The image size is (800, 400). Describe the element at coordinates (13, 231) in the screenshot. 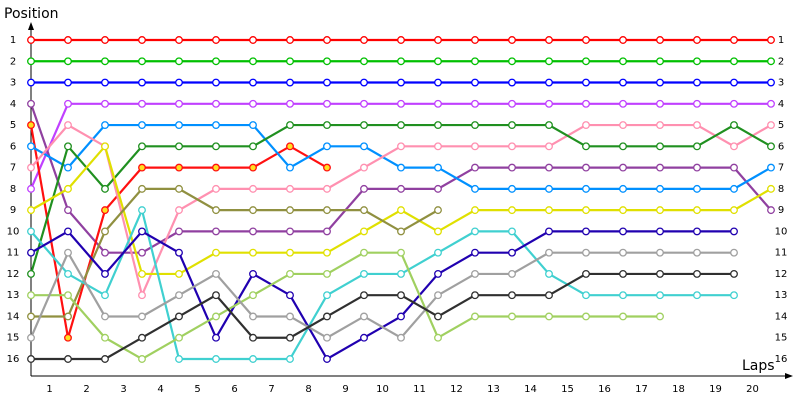

I see `y-tick-label: 10` at that location.